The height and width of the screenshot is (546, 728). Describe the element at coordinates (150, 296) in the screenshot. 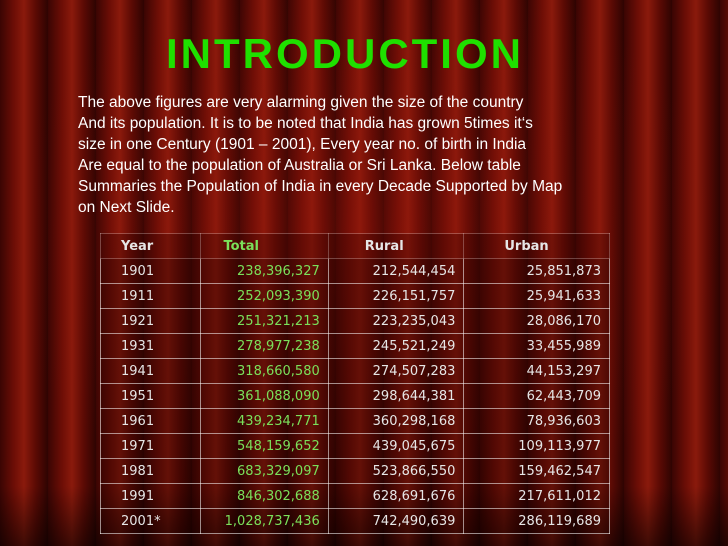

I see `table-cell: 1911` at that location.